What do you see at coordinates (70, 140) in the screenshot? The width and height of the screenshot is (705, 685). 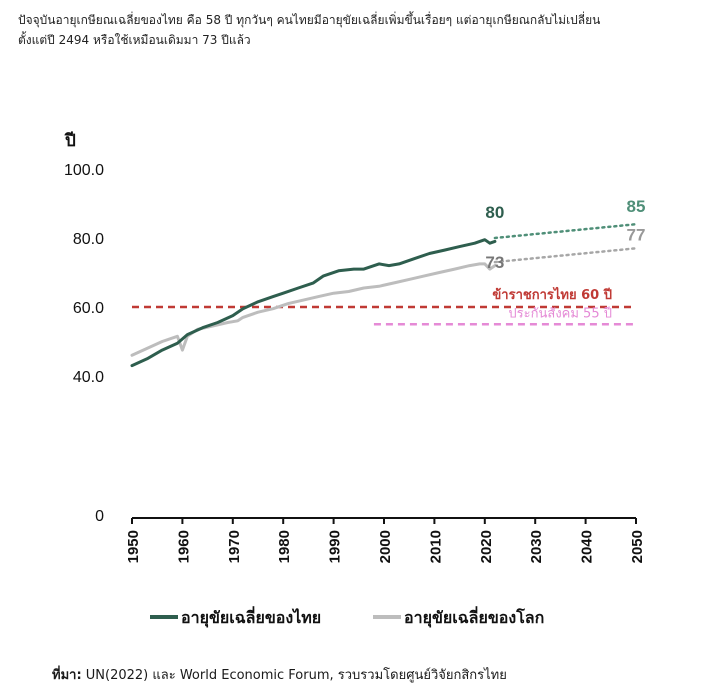 I see `y-axis-label: ปี` at bounding box center [70, 140].